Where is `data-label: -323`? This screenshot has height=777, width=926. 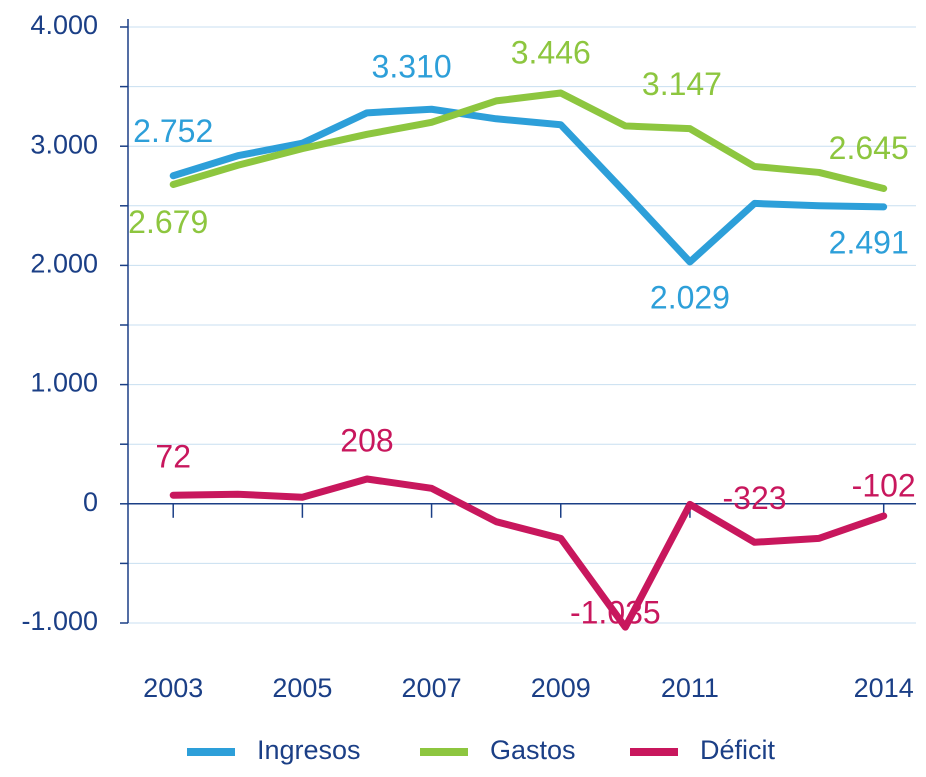
data-label: -323 is located at coordinates (755, 498).